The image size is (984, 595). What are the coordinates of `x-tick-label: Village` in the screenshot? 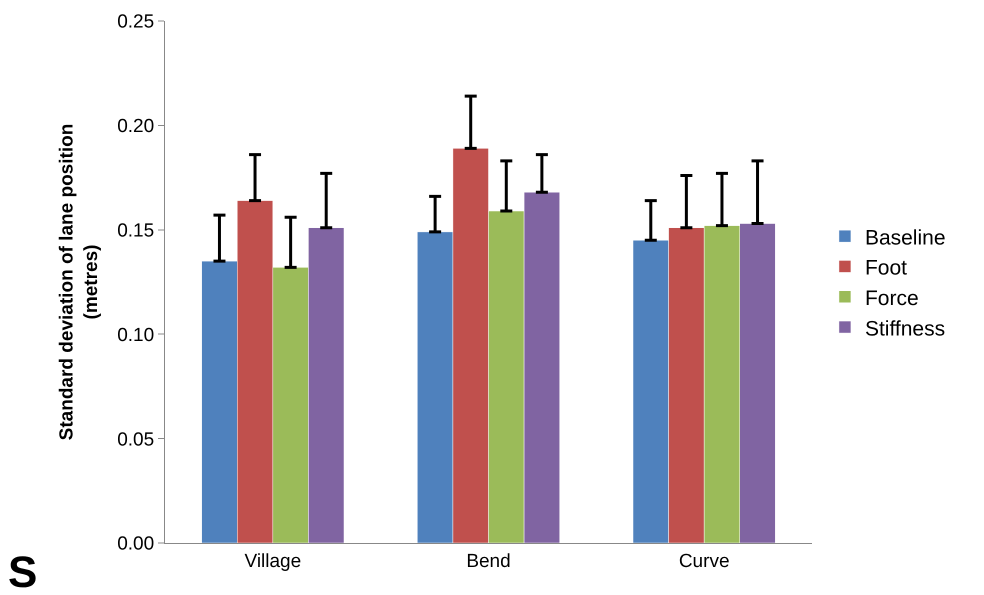 It's located at (273, 561).